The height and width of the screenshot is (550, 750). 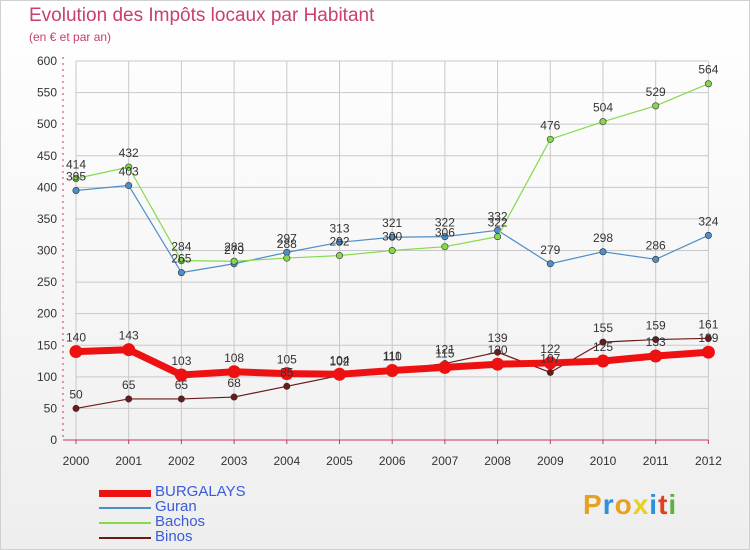 I want to click on data-label-burgalays: 120, so click(x=498, y=350).